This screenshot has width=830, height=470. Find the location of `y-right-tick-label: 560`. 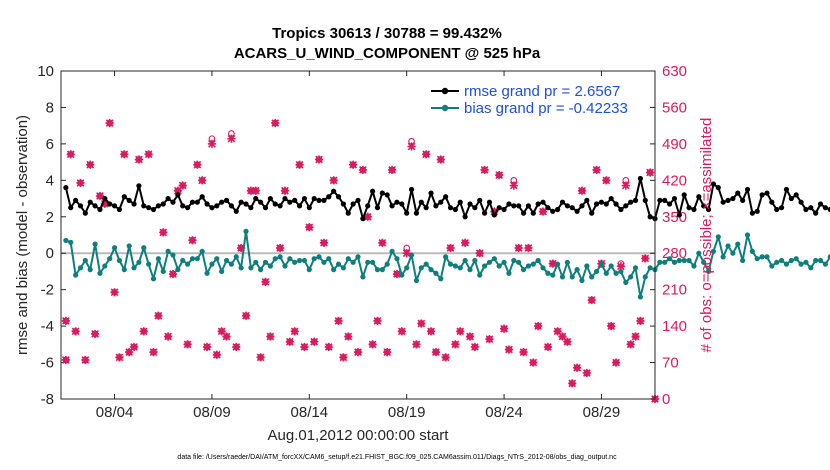

y-right-tick-label: 560 is located at coordinates (674, 107).